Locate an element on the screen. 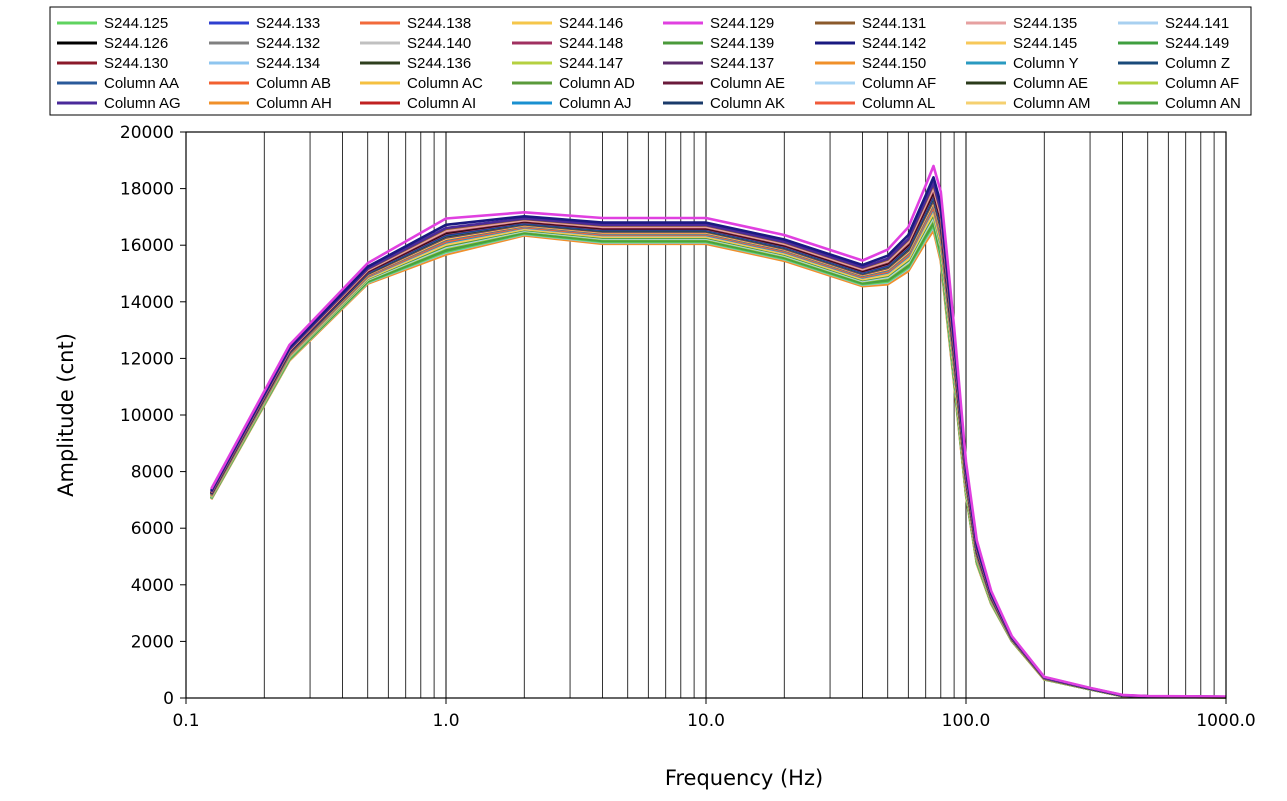 The height and width of the screenshot is (801, 1287). legend-label: S244.130 is located at coordinates (136, 63).